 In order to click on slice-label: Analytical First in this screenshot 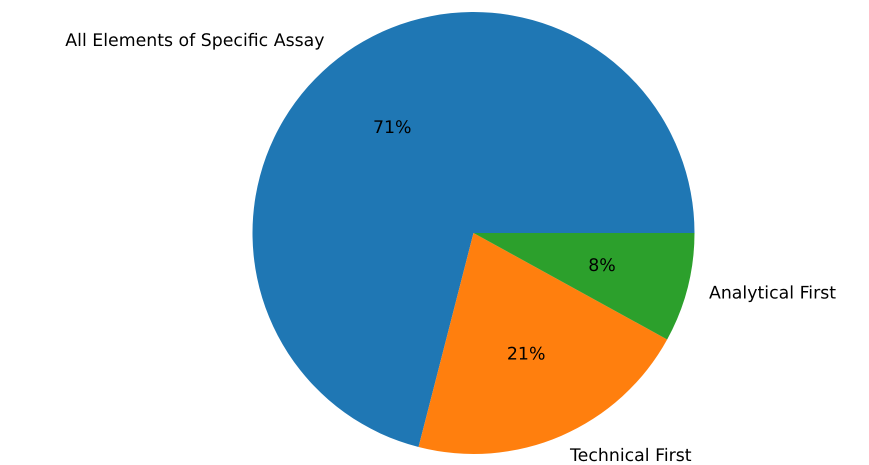, I will do `click(772, 293)`.